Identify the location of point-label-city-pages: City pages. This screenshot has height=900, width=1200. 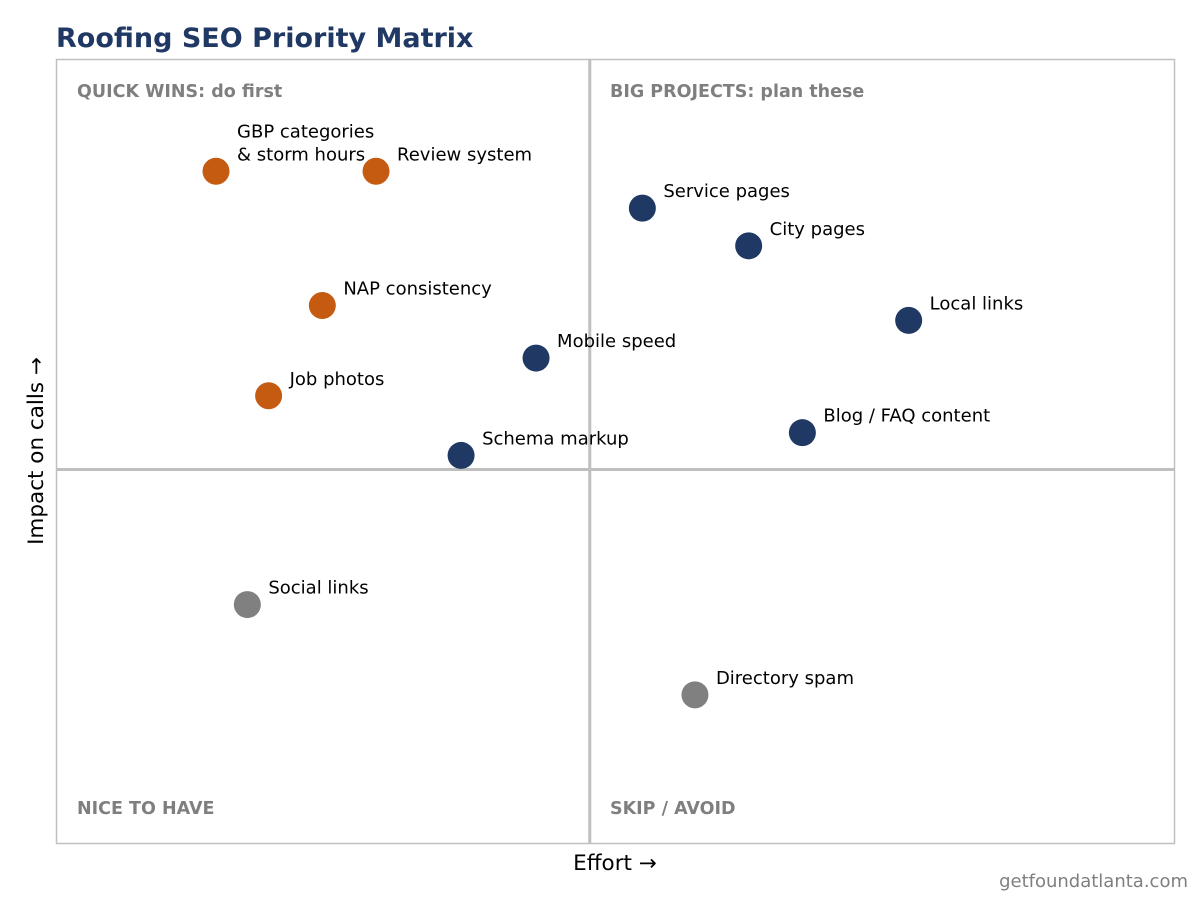
(817, 229).